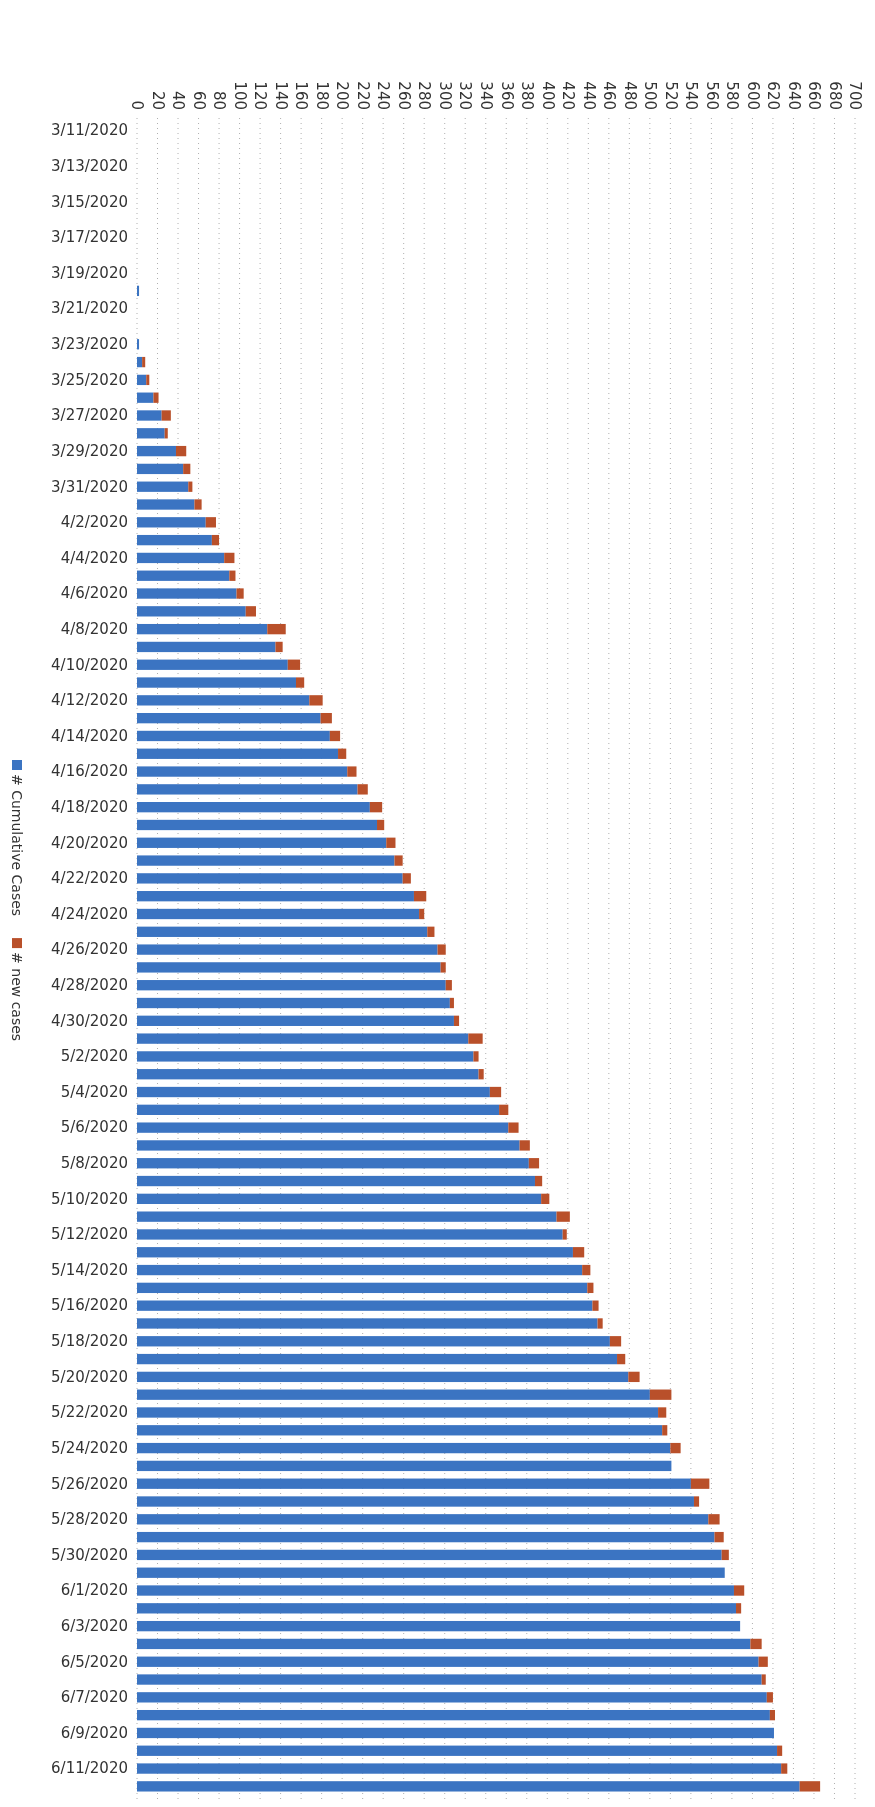  What do you see at coordinates (94, 522) in the screenshot?
I see `y-tick-label: 4/2/2020` at bounding box center [94, 522].